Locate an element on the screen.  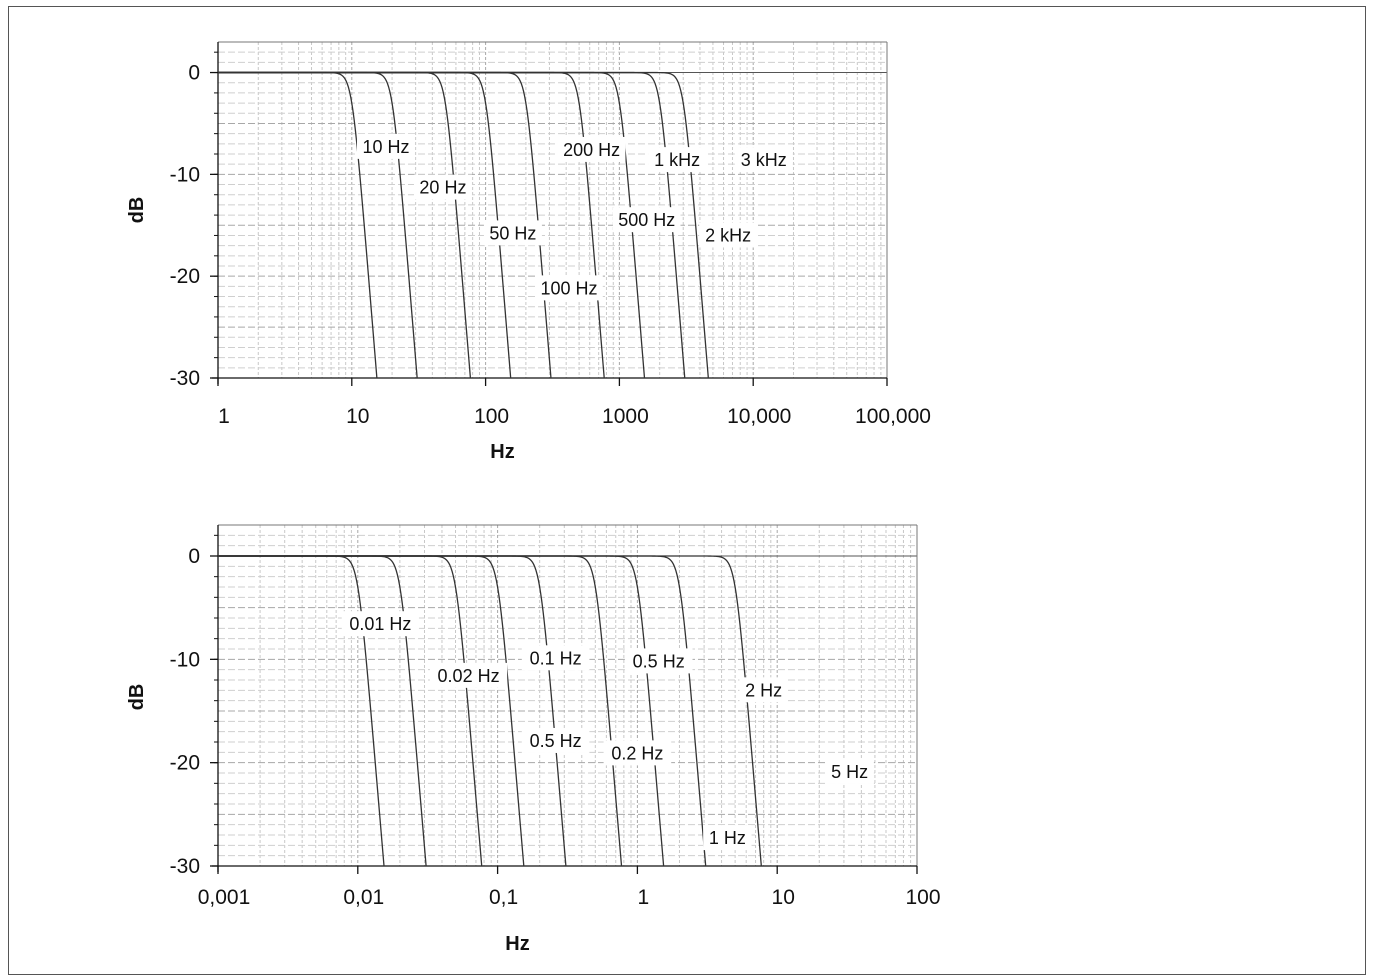
curve-label: 0.01 Hz is located at coordinates (380, 624).